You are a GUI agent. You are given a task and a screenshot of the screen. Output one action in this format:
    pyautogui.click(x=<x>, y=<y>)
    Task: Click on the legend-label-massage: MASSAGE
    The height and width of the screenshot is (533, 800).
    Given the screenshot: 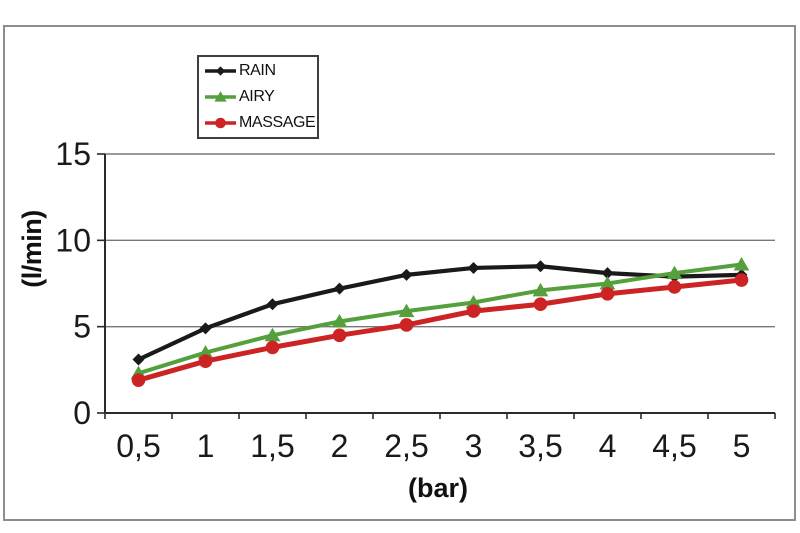 What is the action you would take?
    pyautogui.click(x=277, y=122)
    